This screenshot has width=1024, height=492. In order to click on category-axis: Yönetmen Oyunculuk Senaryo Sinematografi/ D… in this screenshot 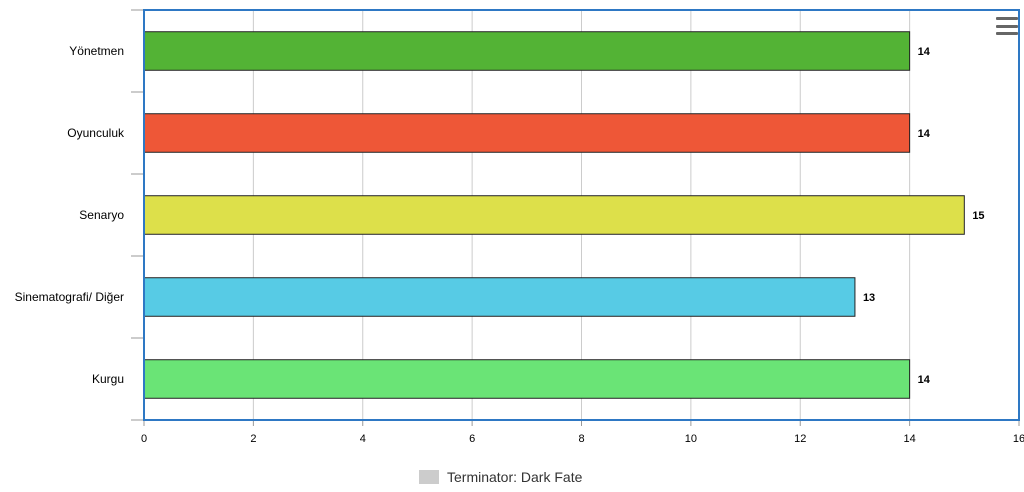, I will do `click(79, 215)`.